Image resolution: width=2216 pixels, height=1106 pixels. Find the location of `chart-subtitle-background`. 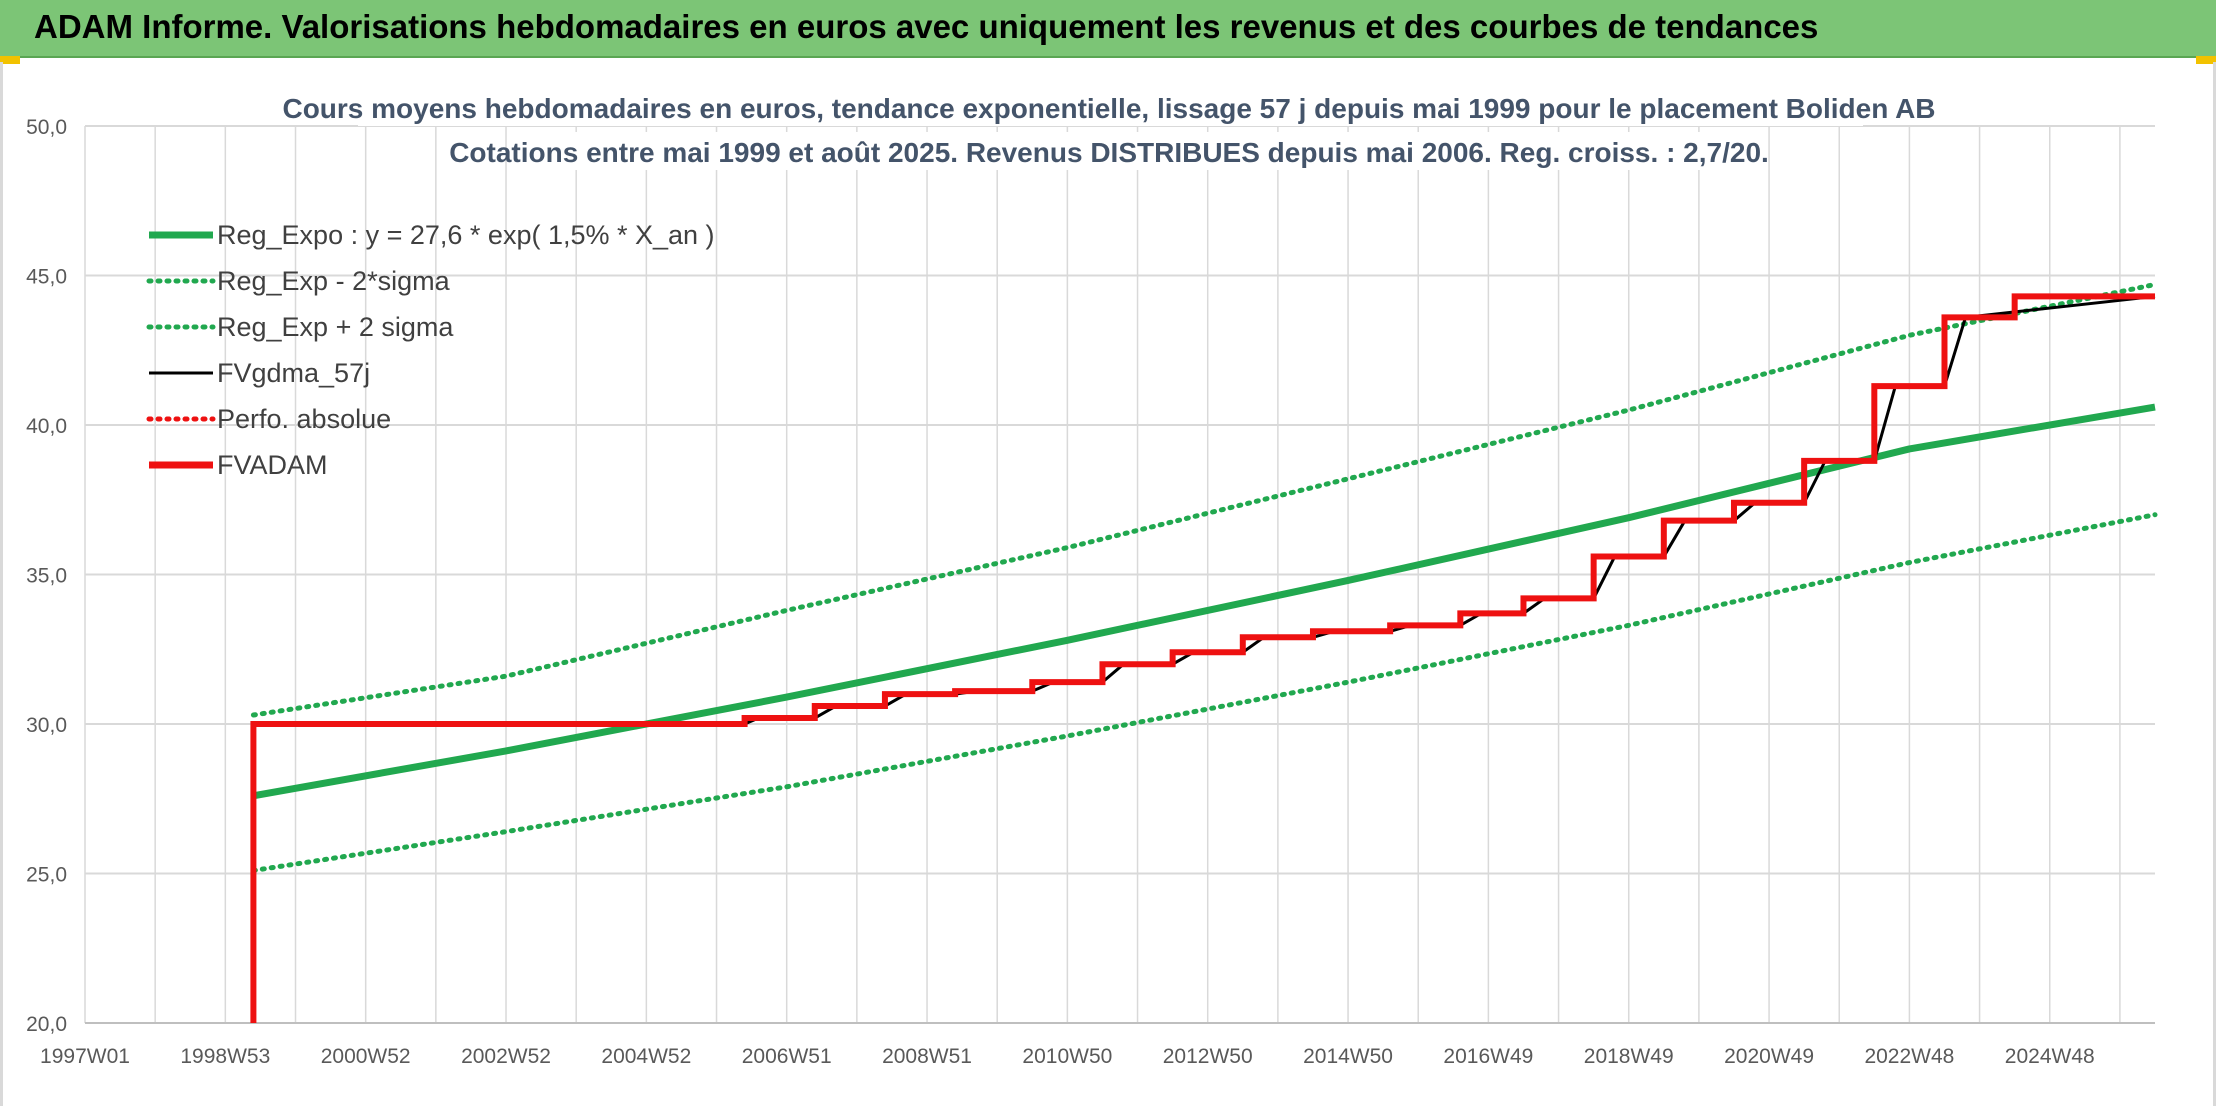

chart-subtitle-background is located at coordinates (1108, 151).